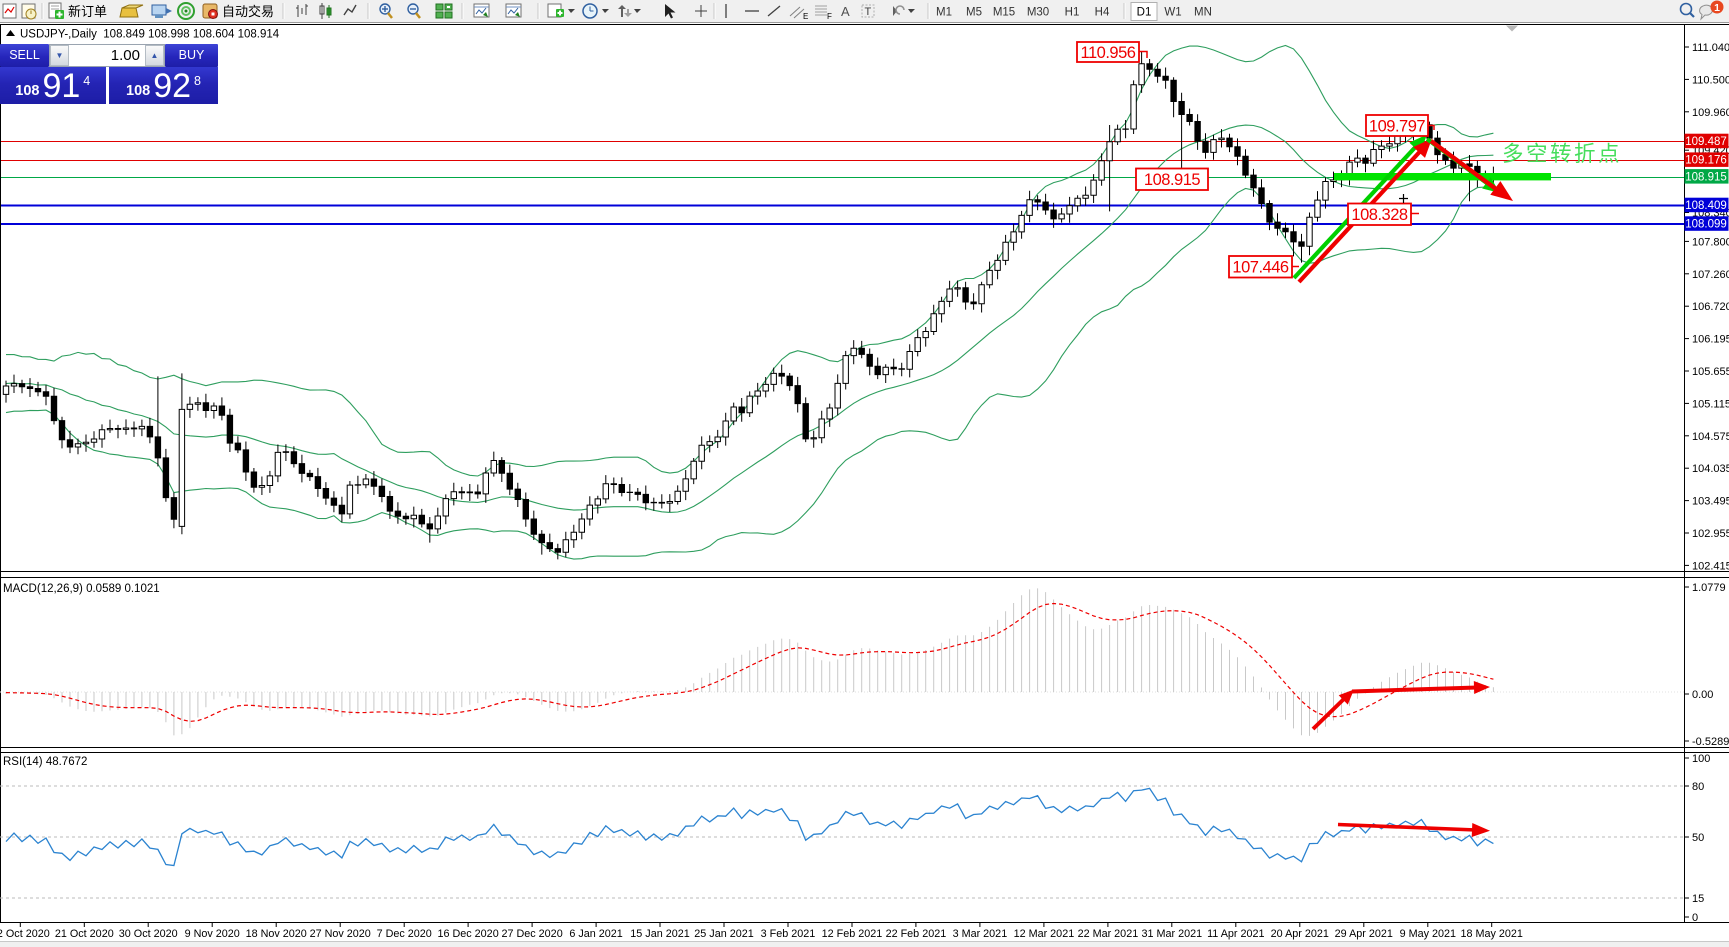 The width and height of the screenshot is (1729, 947). What do you see at coordinates (1706, 142) in the screenshot?
I see `svg-text: 109.487` at bounding box center [1706, 142].